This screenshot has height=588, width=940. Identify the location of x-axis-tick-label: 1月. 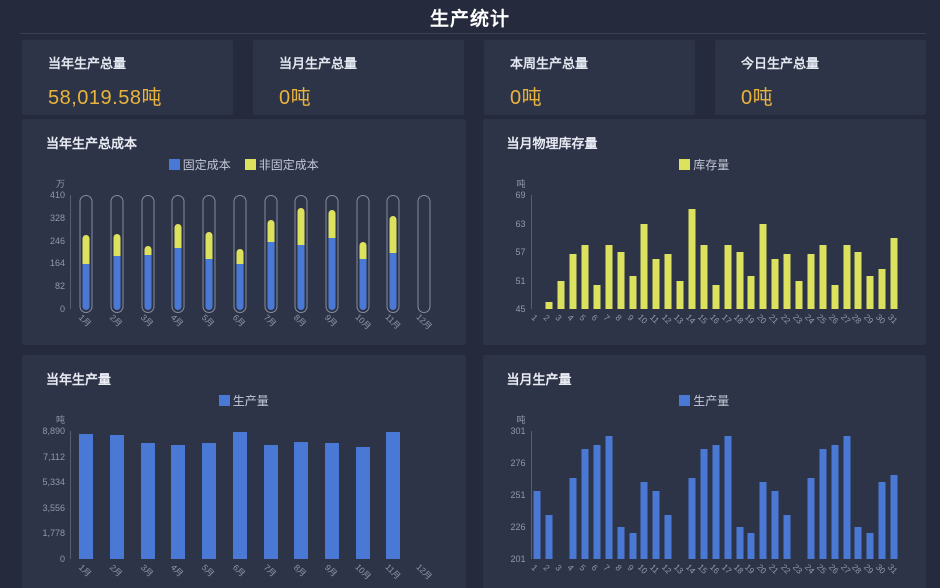
(85, 320).